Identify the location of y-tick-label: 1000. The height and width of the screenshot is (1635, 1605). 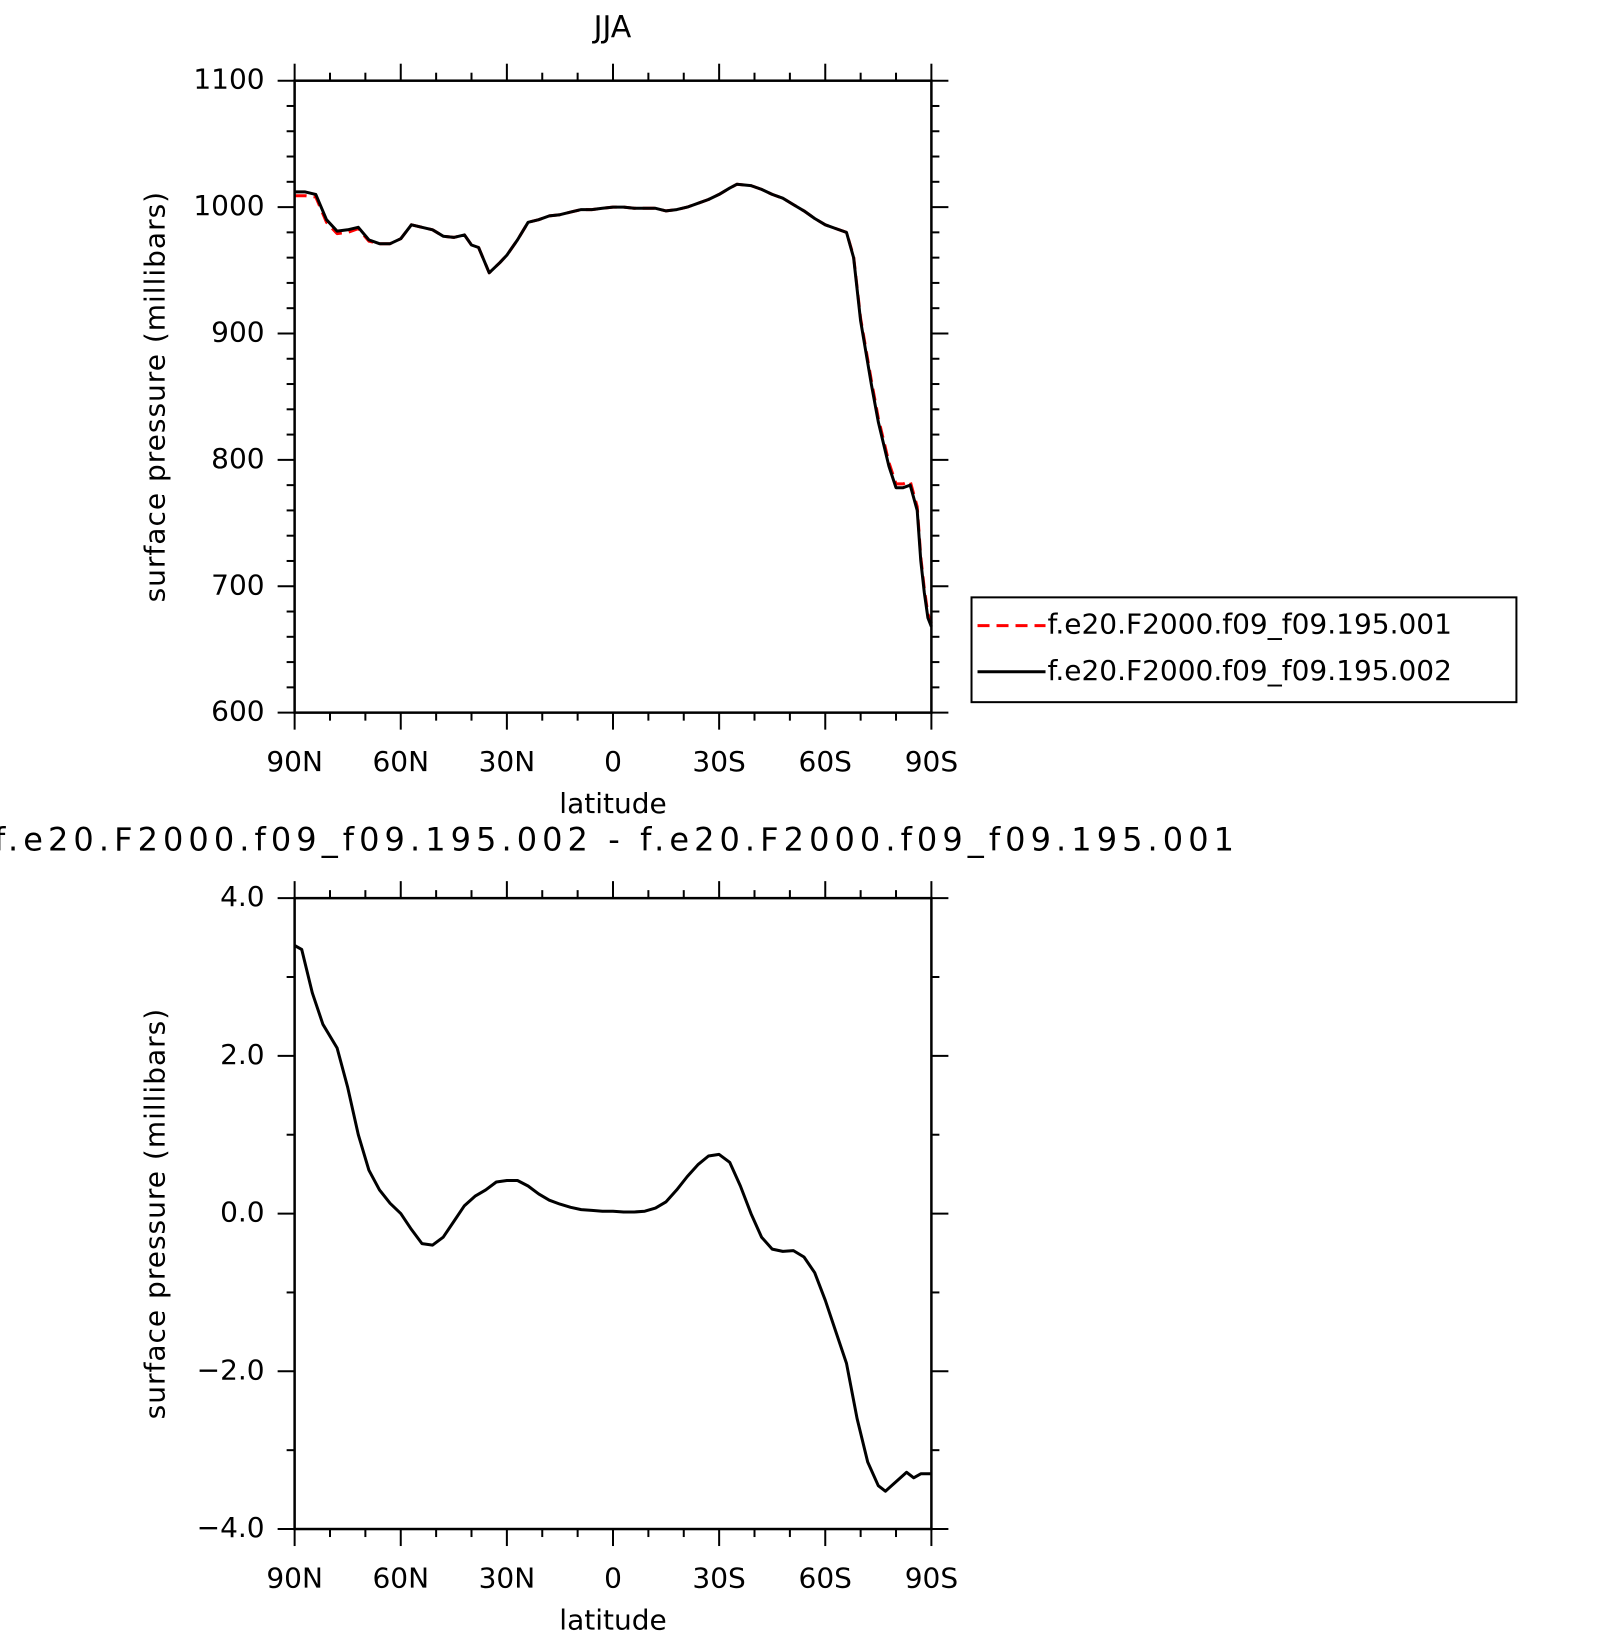
(228, 205).